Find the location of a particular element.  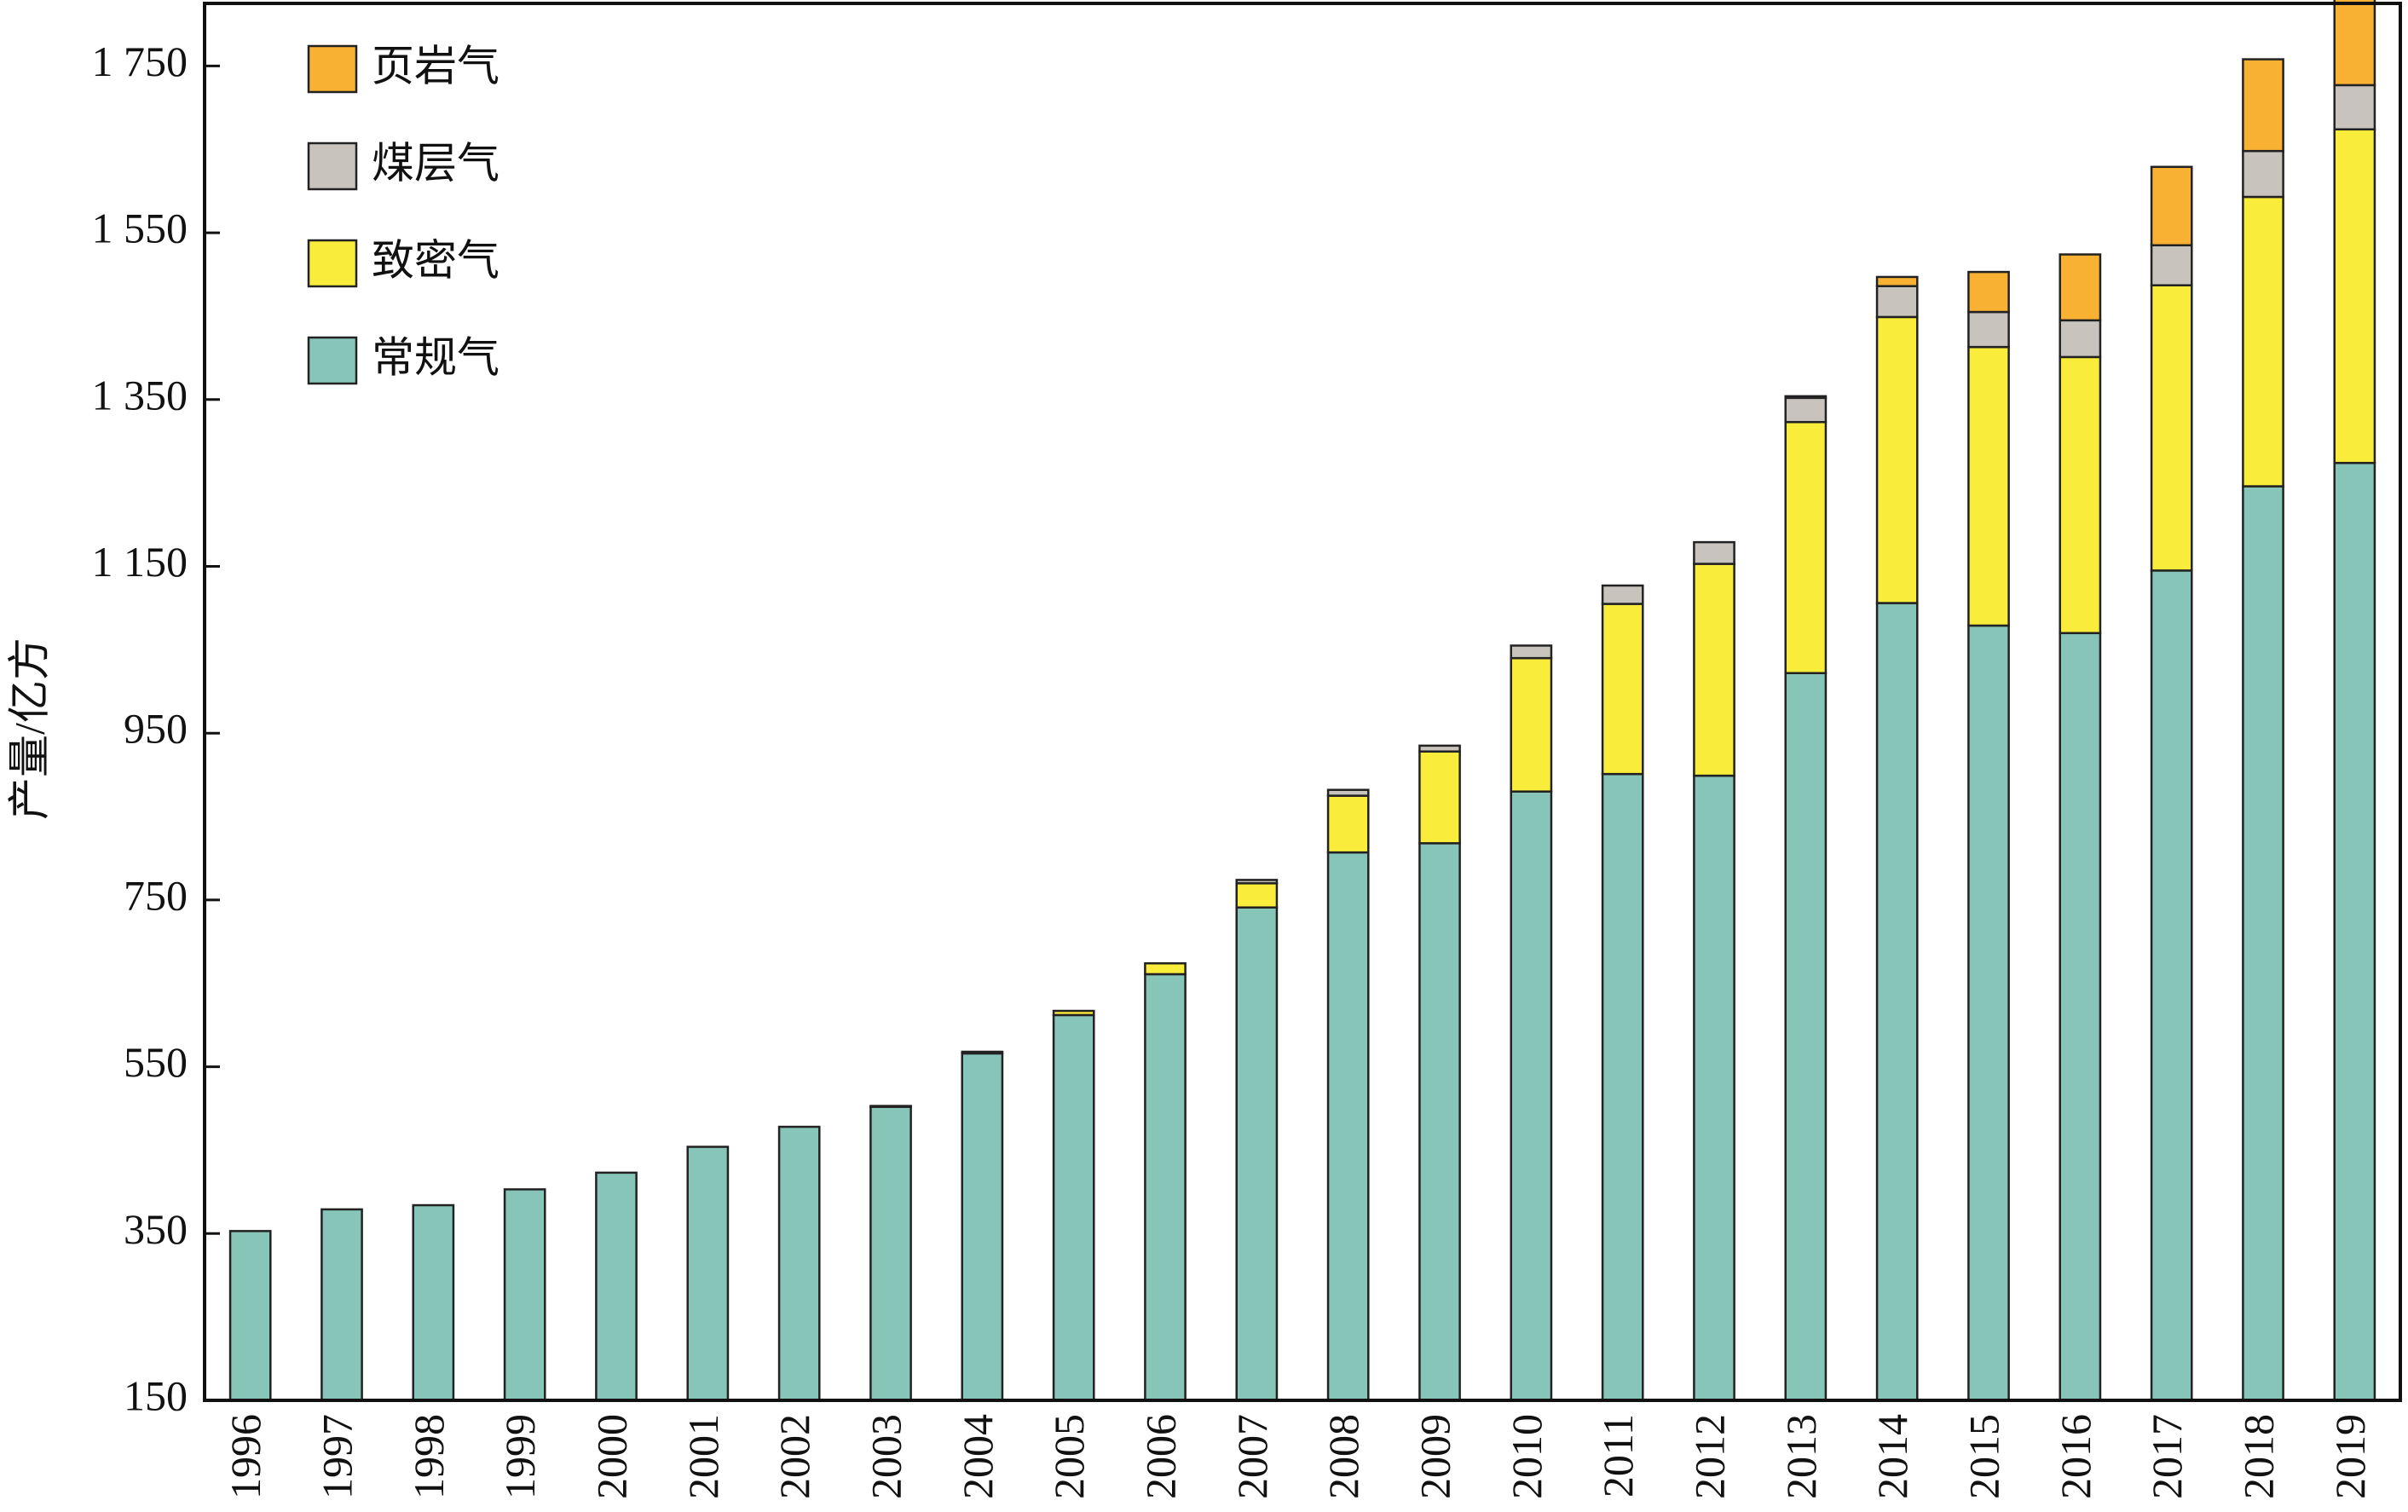

y-tick-label: 1 350 is located at coordinates (140, 394).